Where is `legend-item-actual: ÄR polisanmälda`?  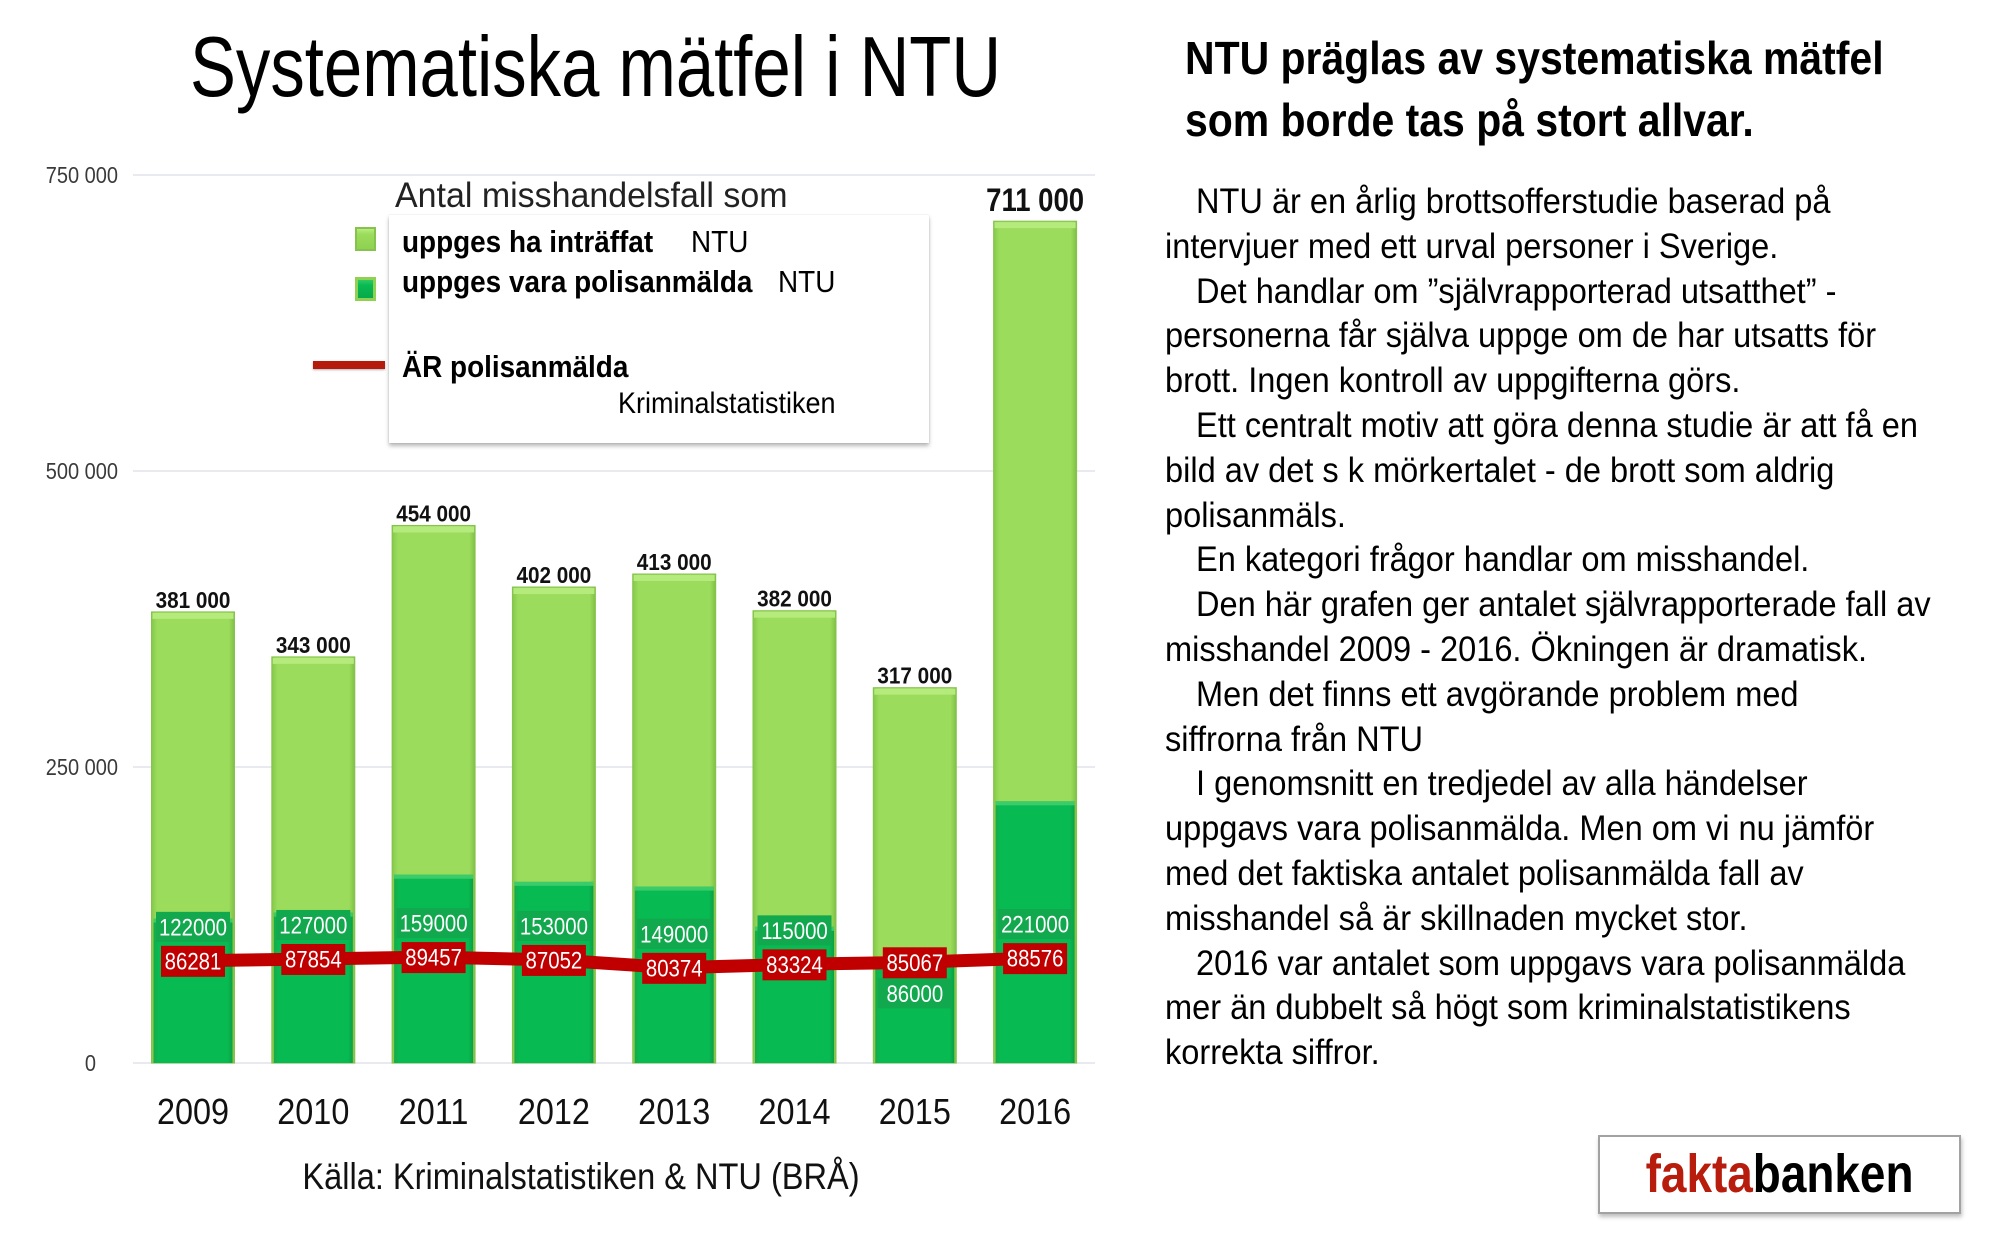
legend-item-actual: ÄR polisanmälda is located at coordinates (528, 367).